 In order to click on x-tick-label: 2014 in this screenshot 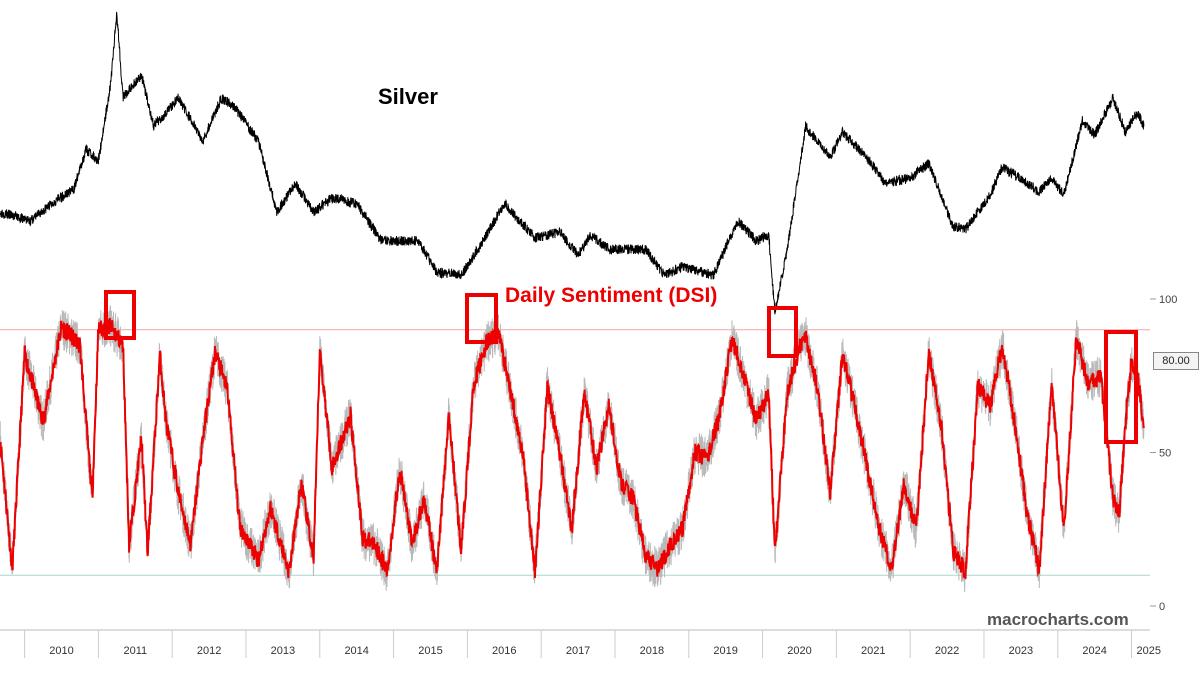, I will do `click(356, 651)`.